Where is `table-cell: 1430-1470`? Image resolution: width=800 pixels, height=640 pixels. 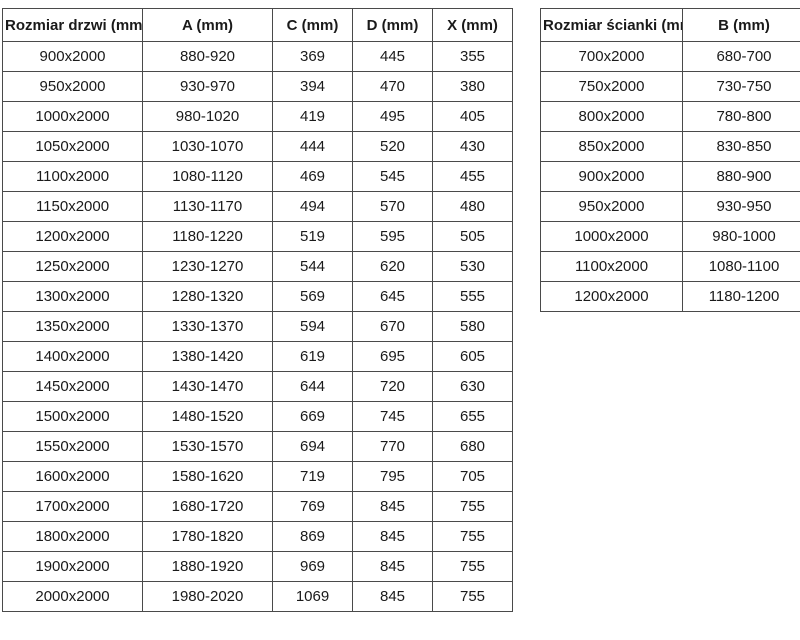 table-cell: 1430-1470 is located at coordinates (207, 386).